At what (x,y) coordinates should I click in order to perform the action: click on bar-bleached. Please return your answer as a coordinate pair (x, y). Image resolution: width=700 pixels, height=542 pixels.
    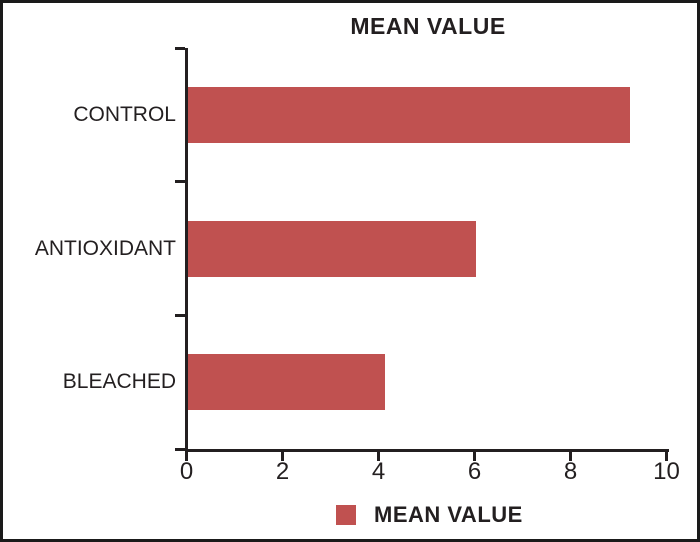
    Looking at the image, I should click on (286, 382).